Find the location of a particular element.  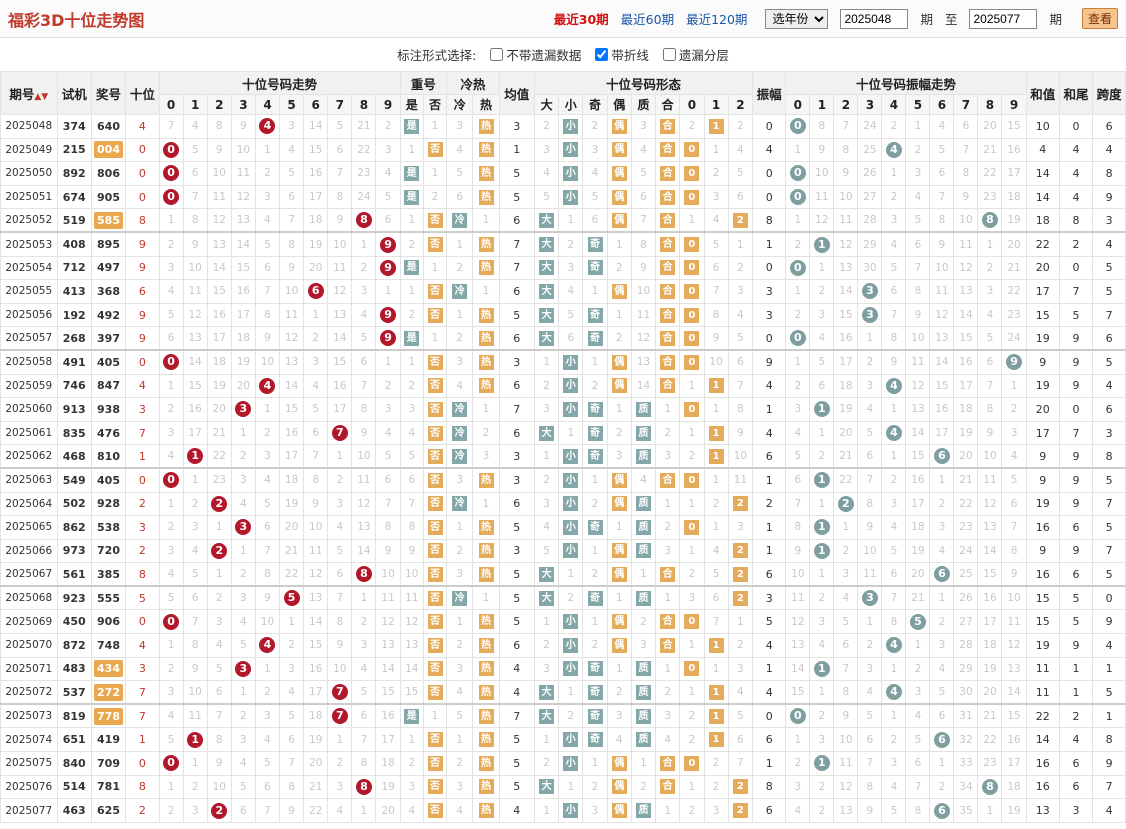

amp-trend-cell: 19 is located at coordinates (1014, 810).